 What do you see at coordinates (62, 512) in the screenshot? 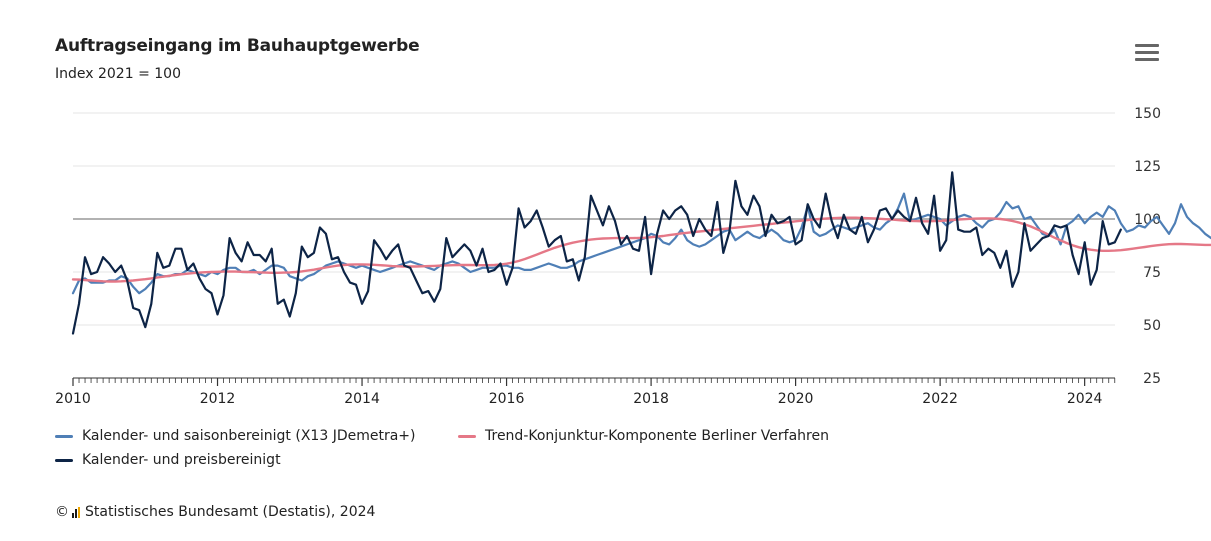
I see `copyright-symbol: ©` at bounding box center [62, 512].